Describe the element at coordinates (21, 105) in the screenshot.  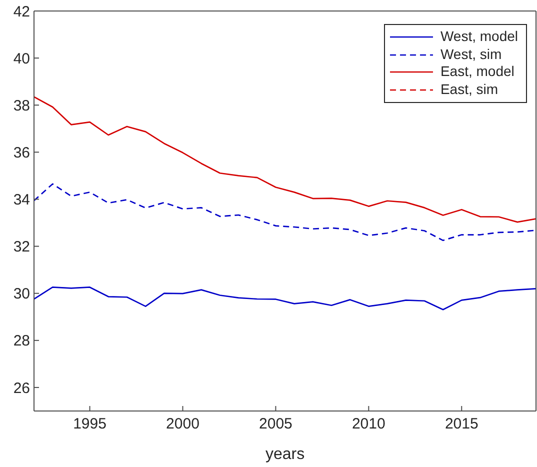
I see `y-tick-label: 38` at that location.